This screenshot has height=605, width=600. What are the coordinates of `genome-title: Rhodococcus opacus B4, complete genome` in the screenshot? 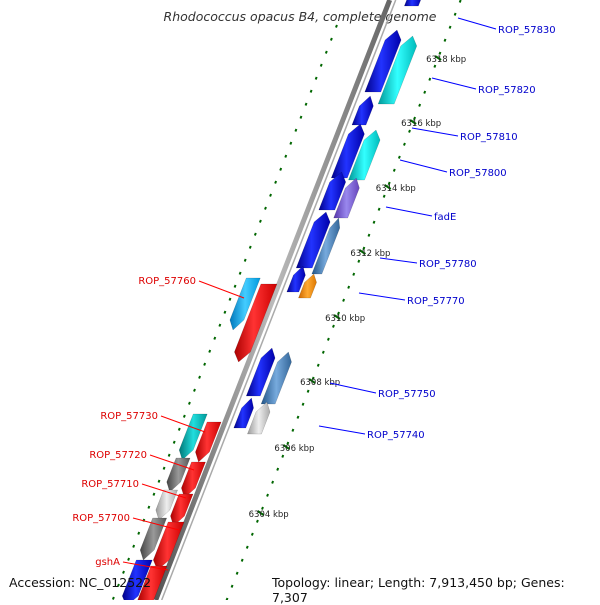 It's located at (300, 16).